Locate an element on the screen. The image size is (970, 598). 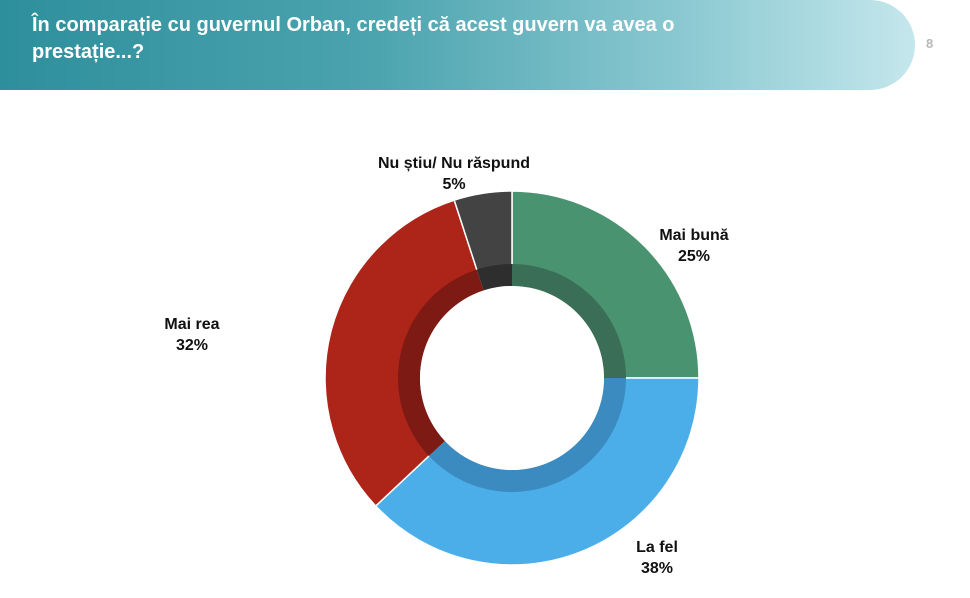
slice-label-mai-buna: Mai bună 25% is located at coordinates (693, 246).